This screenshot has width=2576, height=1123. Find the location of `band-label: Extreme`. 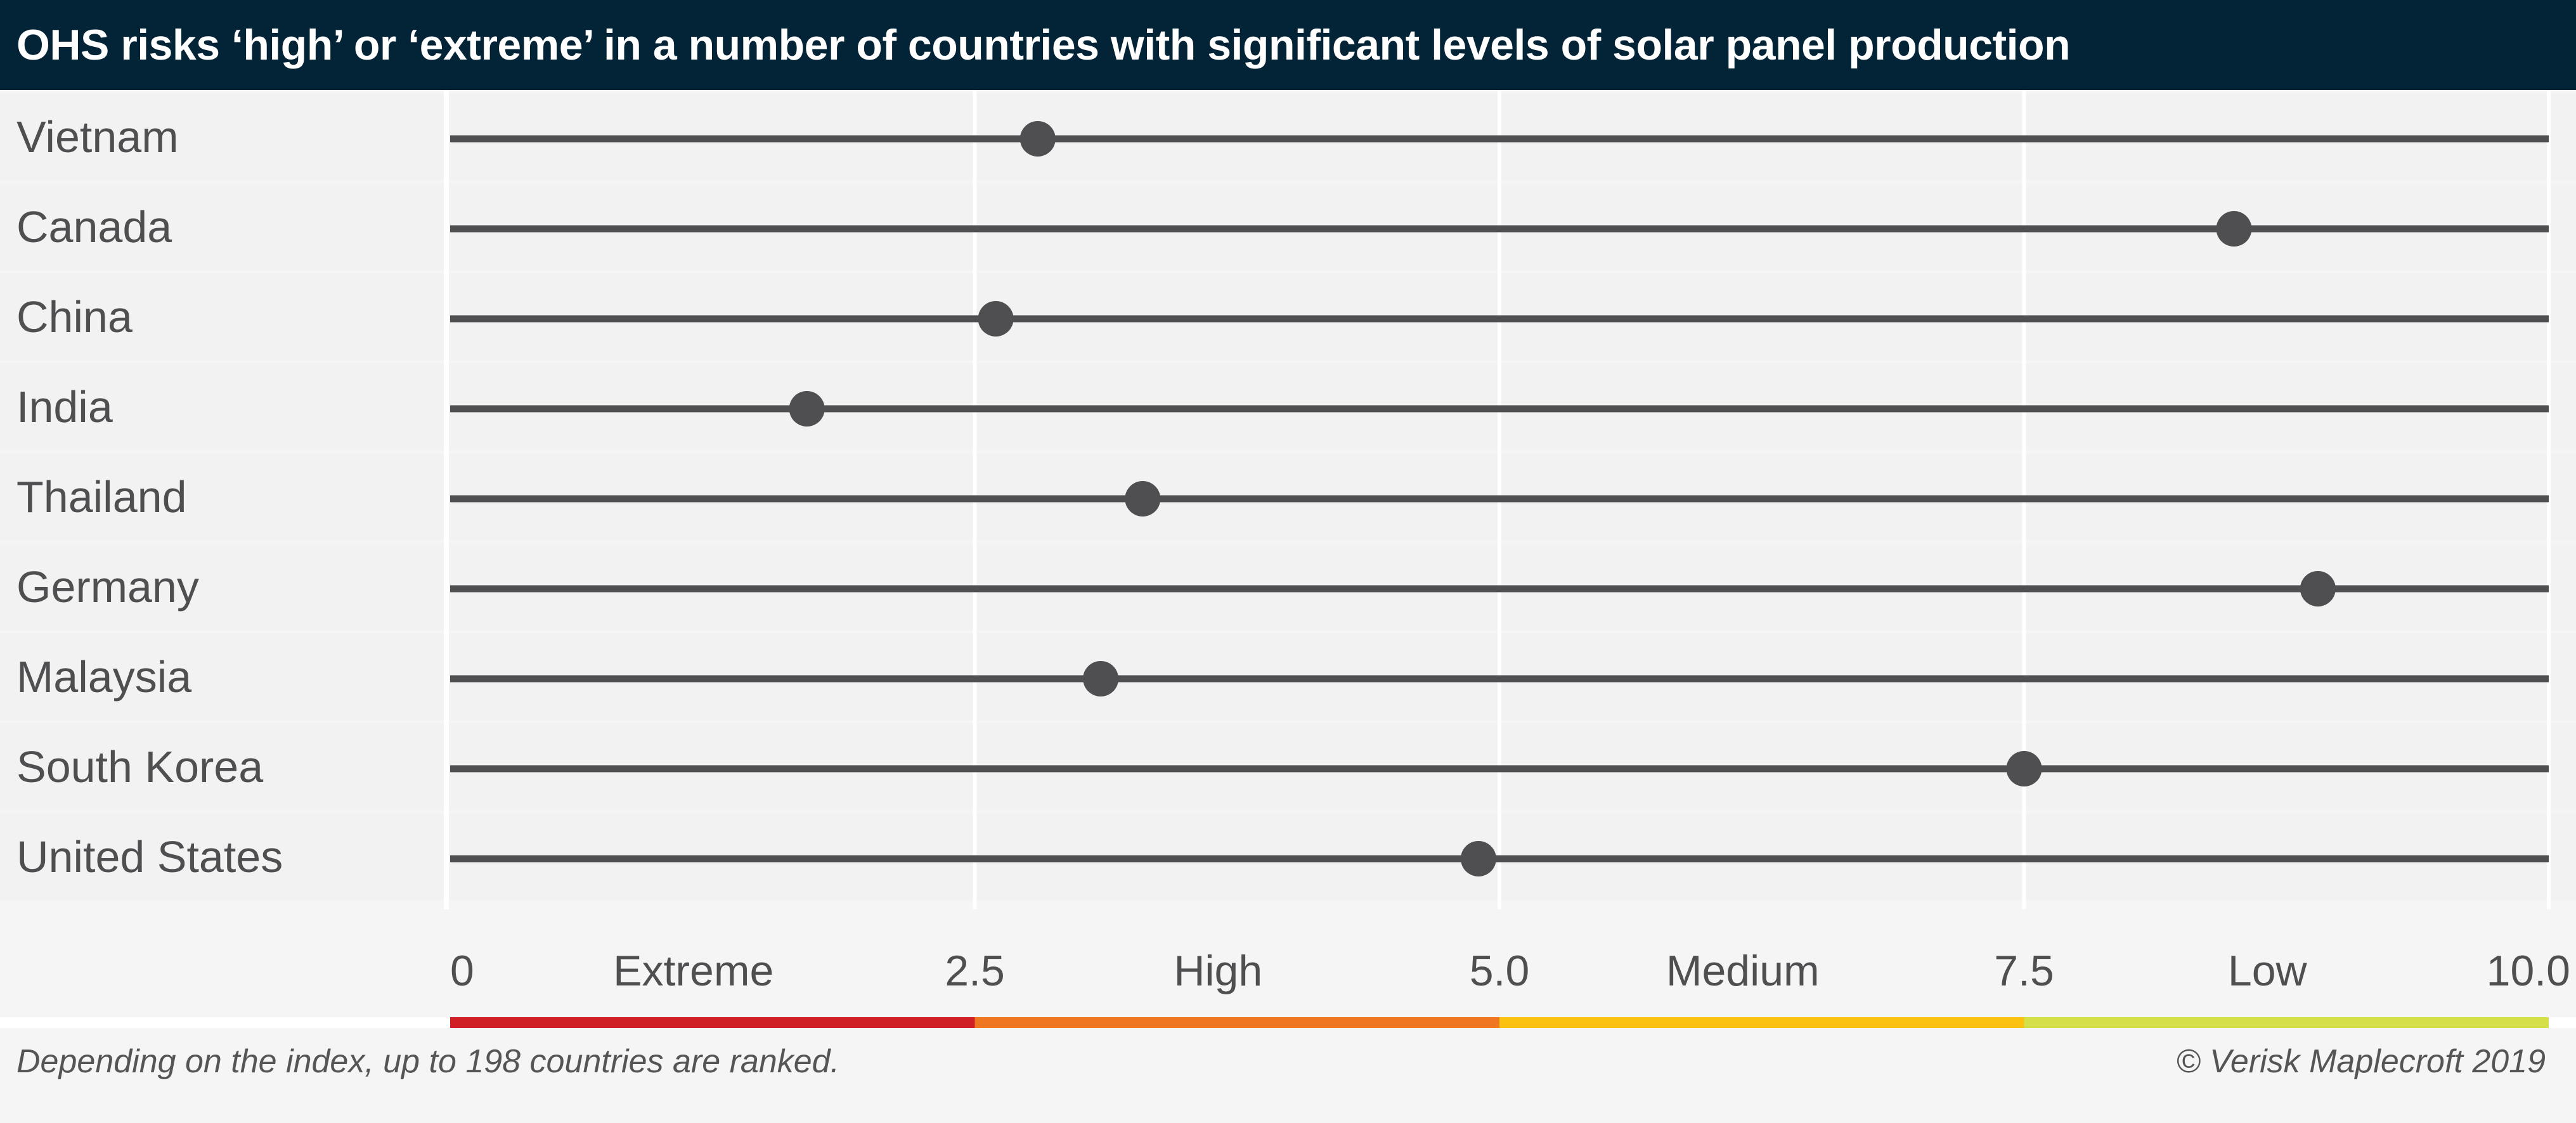

band-label: Extreme is located at coordinates (693, 971).